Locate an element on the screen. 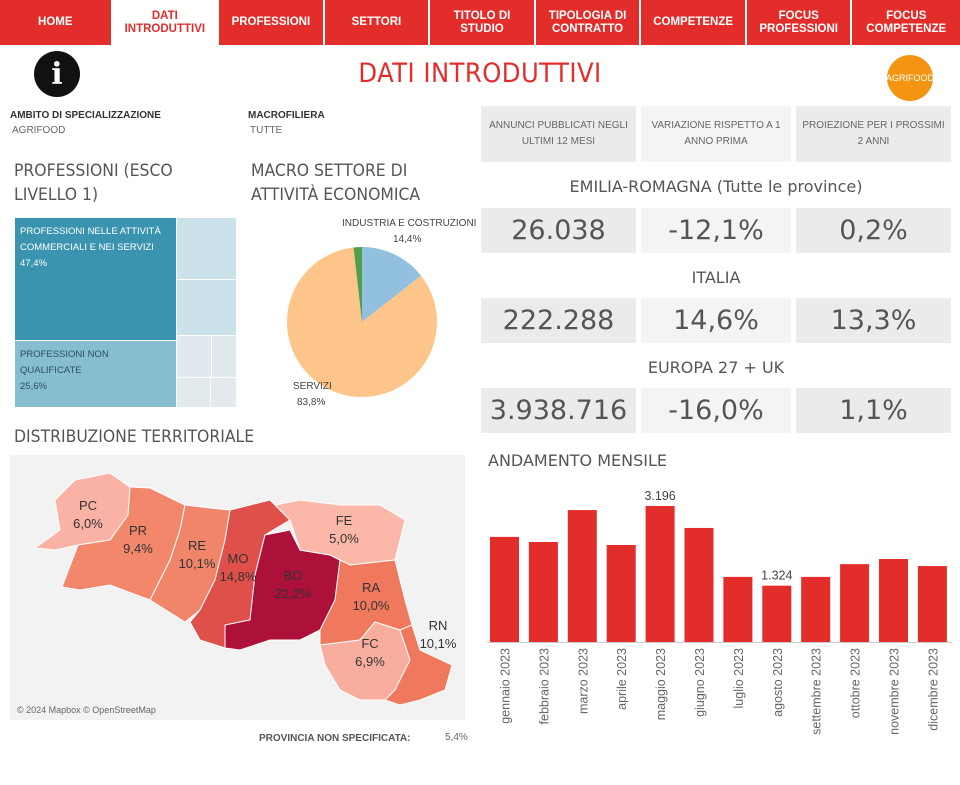  province-fe is located at coordinates (339, 532).